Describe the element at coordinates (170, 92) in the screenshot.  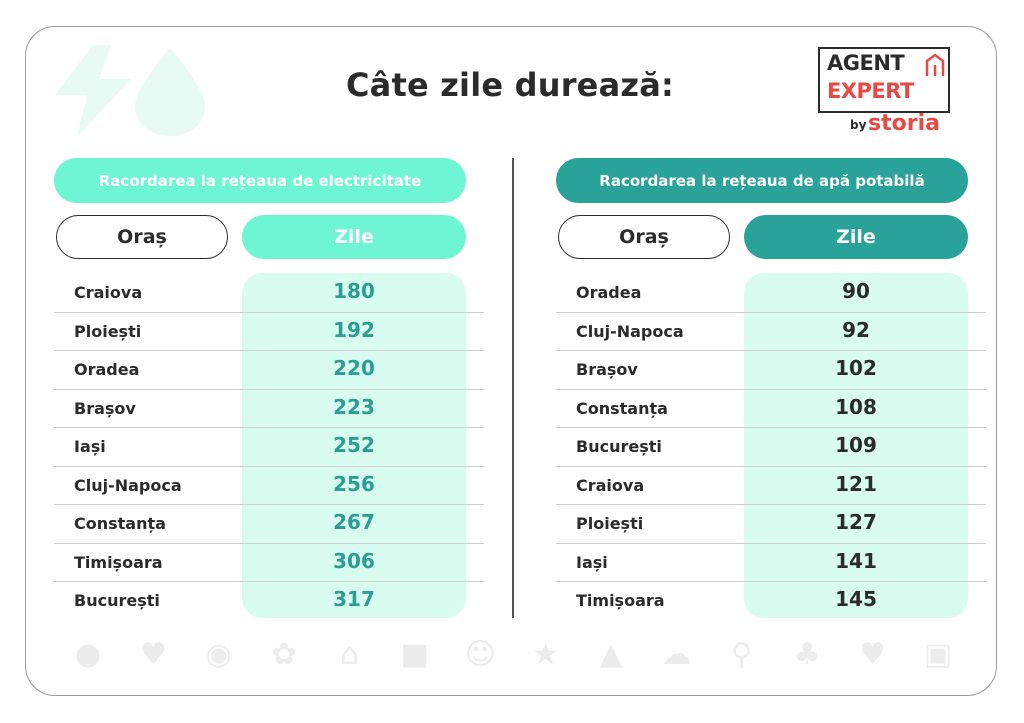
I see `water-drop-icon` at that location.